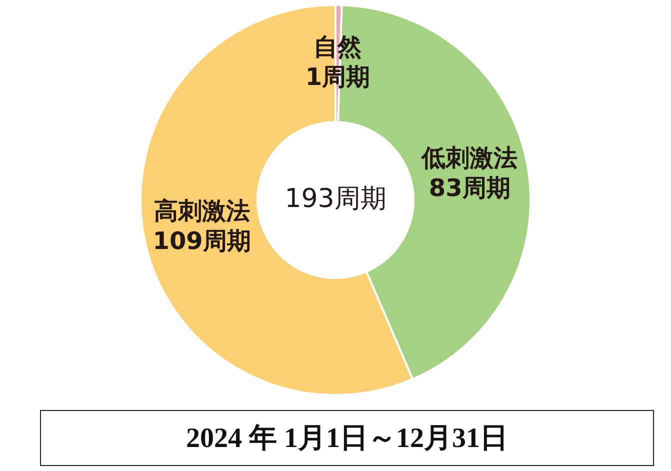  Describe the element at coordinates (335, 199) in the screenshot. I see `text: 193周期` at that location.